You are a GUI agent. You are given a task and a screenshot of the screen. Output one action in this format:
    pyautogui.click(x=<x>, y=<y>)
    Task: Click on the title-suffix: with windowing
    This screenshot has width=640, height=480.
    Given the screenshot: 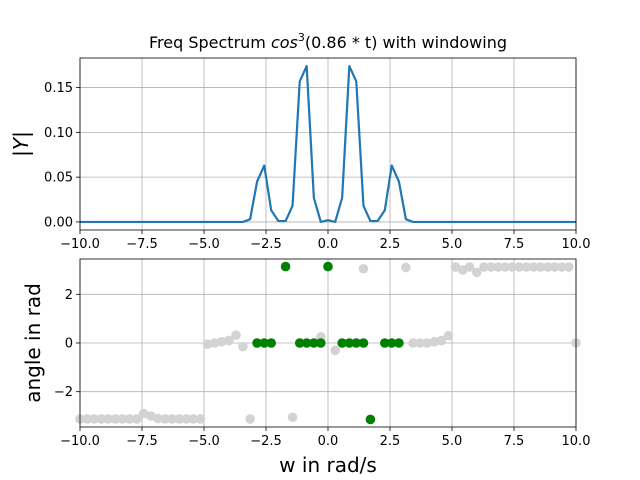 What is the action you would take?
    pyautogui.click(x=442, y=42)
    